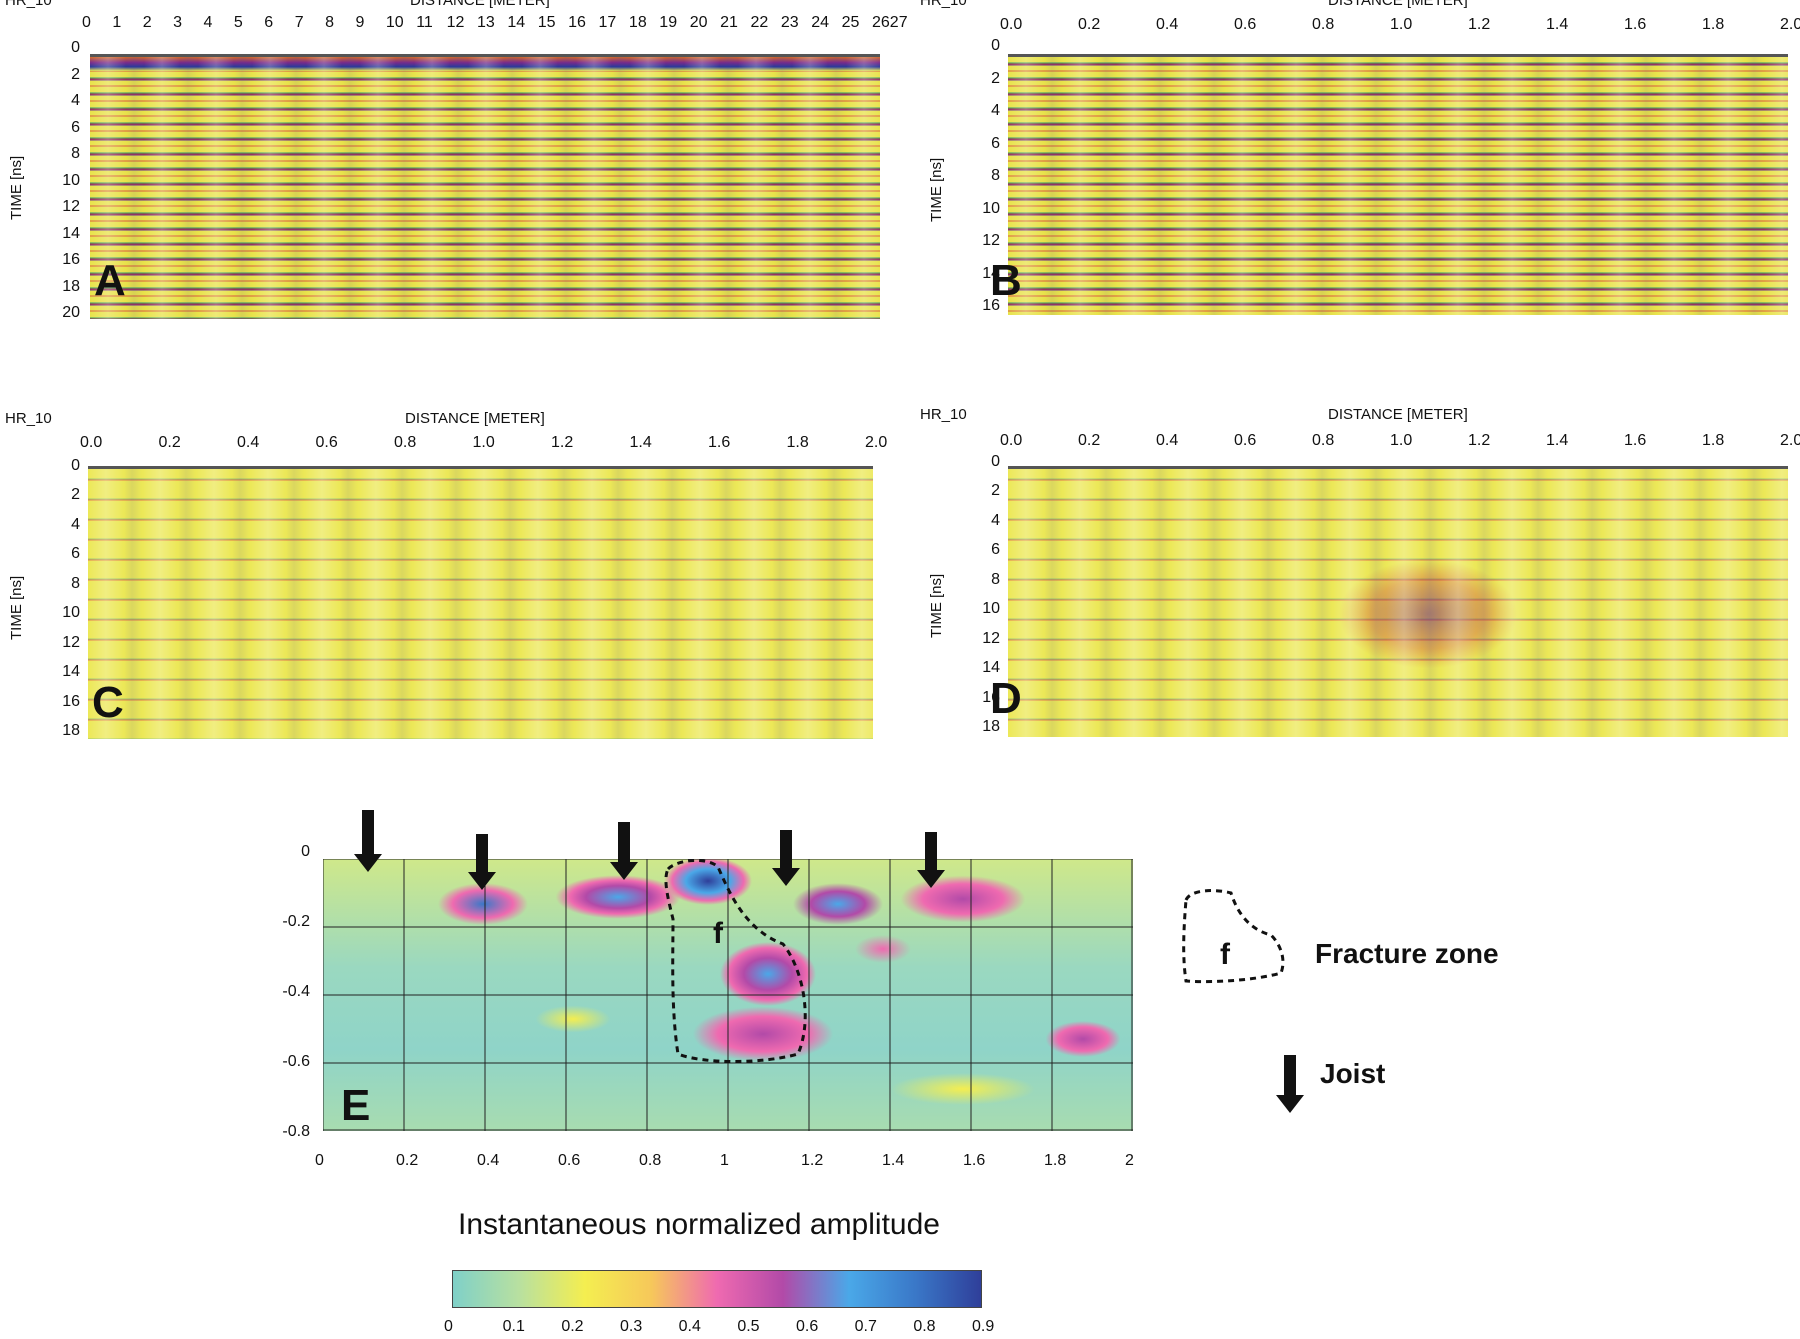 The height and width of the screenshot is (1339, 1800). Describe the element at coordinates (455, 22) in the screenshot. I see `x-tick-label: 12` at that location.